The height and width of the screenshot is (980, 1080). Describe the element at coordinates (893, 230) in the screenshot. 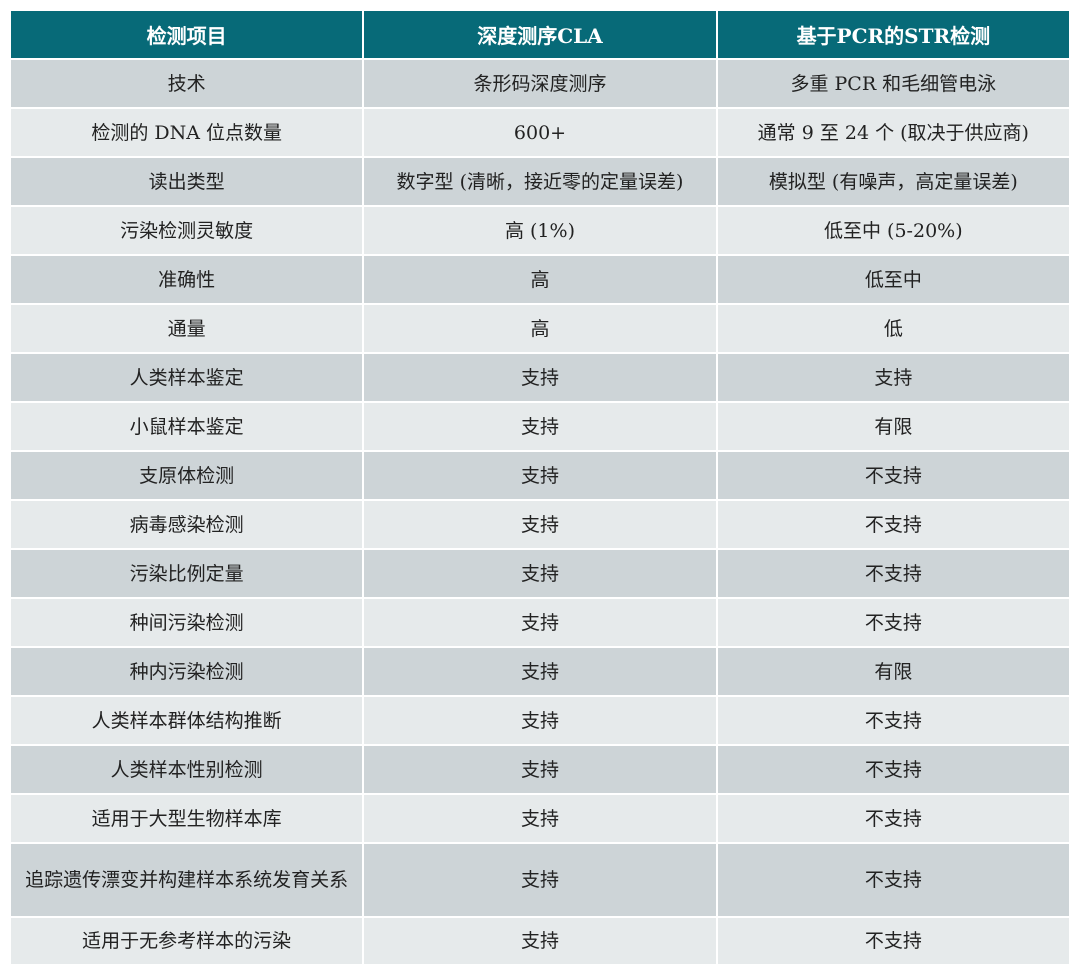

I see `str-cell: 低至中 (5-20%)` at that location.